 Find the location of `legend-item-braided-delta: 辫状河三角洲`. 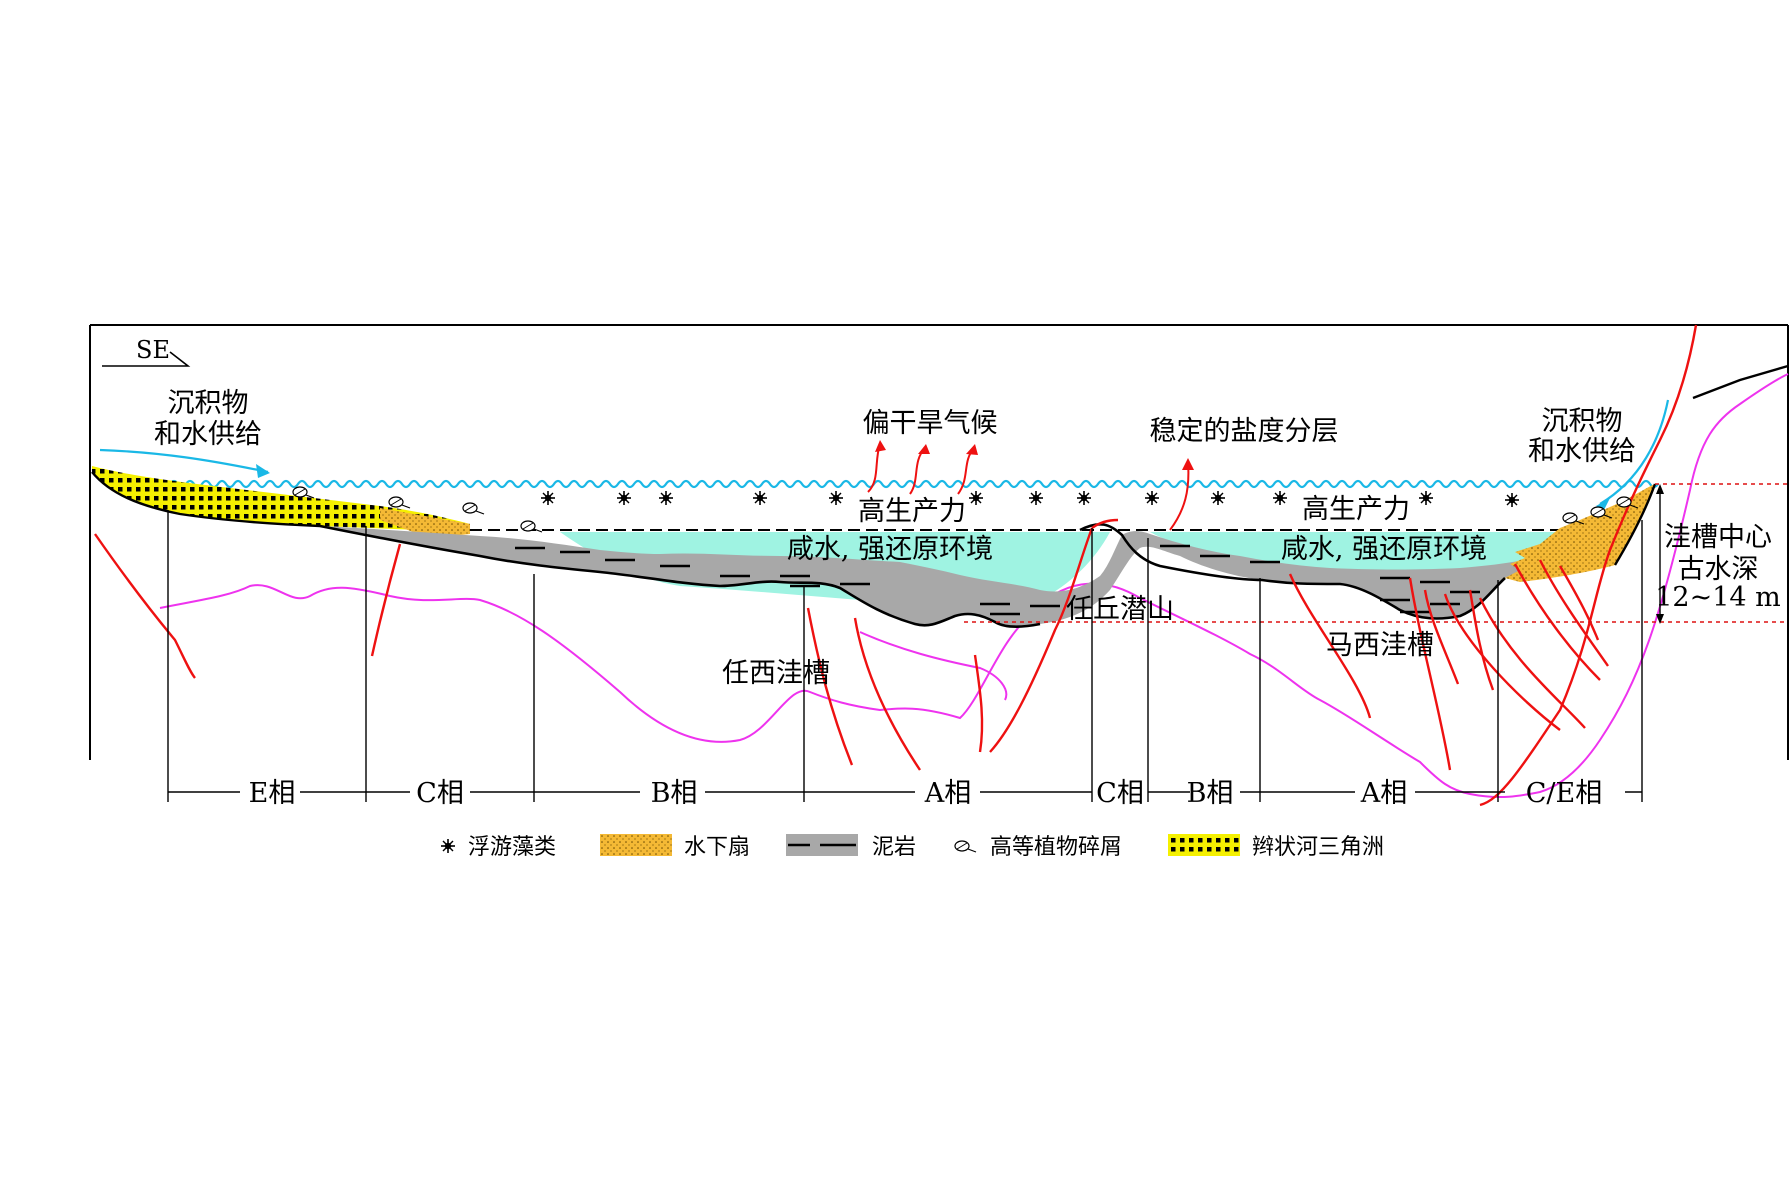

legend-item-braided-delta: 辫状河三角洲 is located at coordinates (1276, 847).